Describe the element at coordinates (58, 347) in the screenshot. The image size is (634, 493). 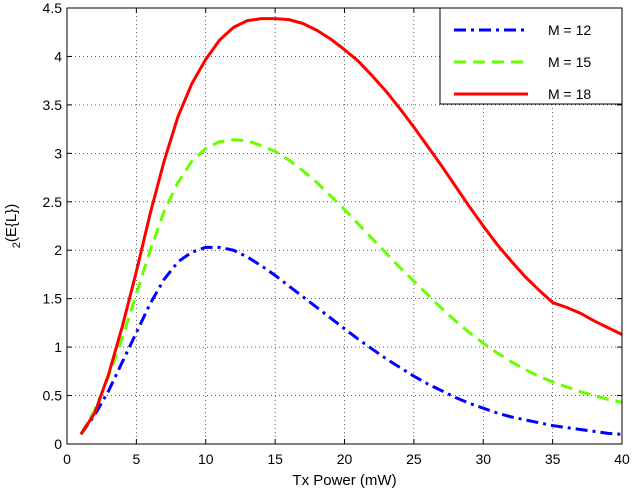
I see `y-tick-label: 1` at that location.